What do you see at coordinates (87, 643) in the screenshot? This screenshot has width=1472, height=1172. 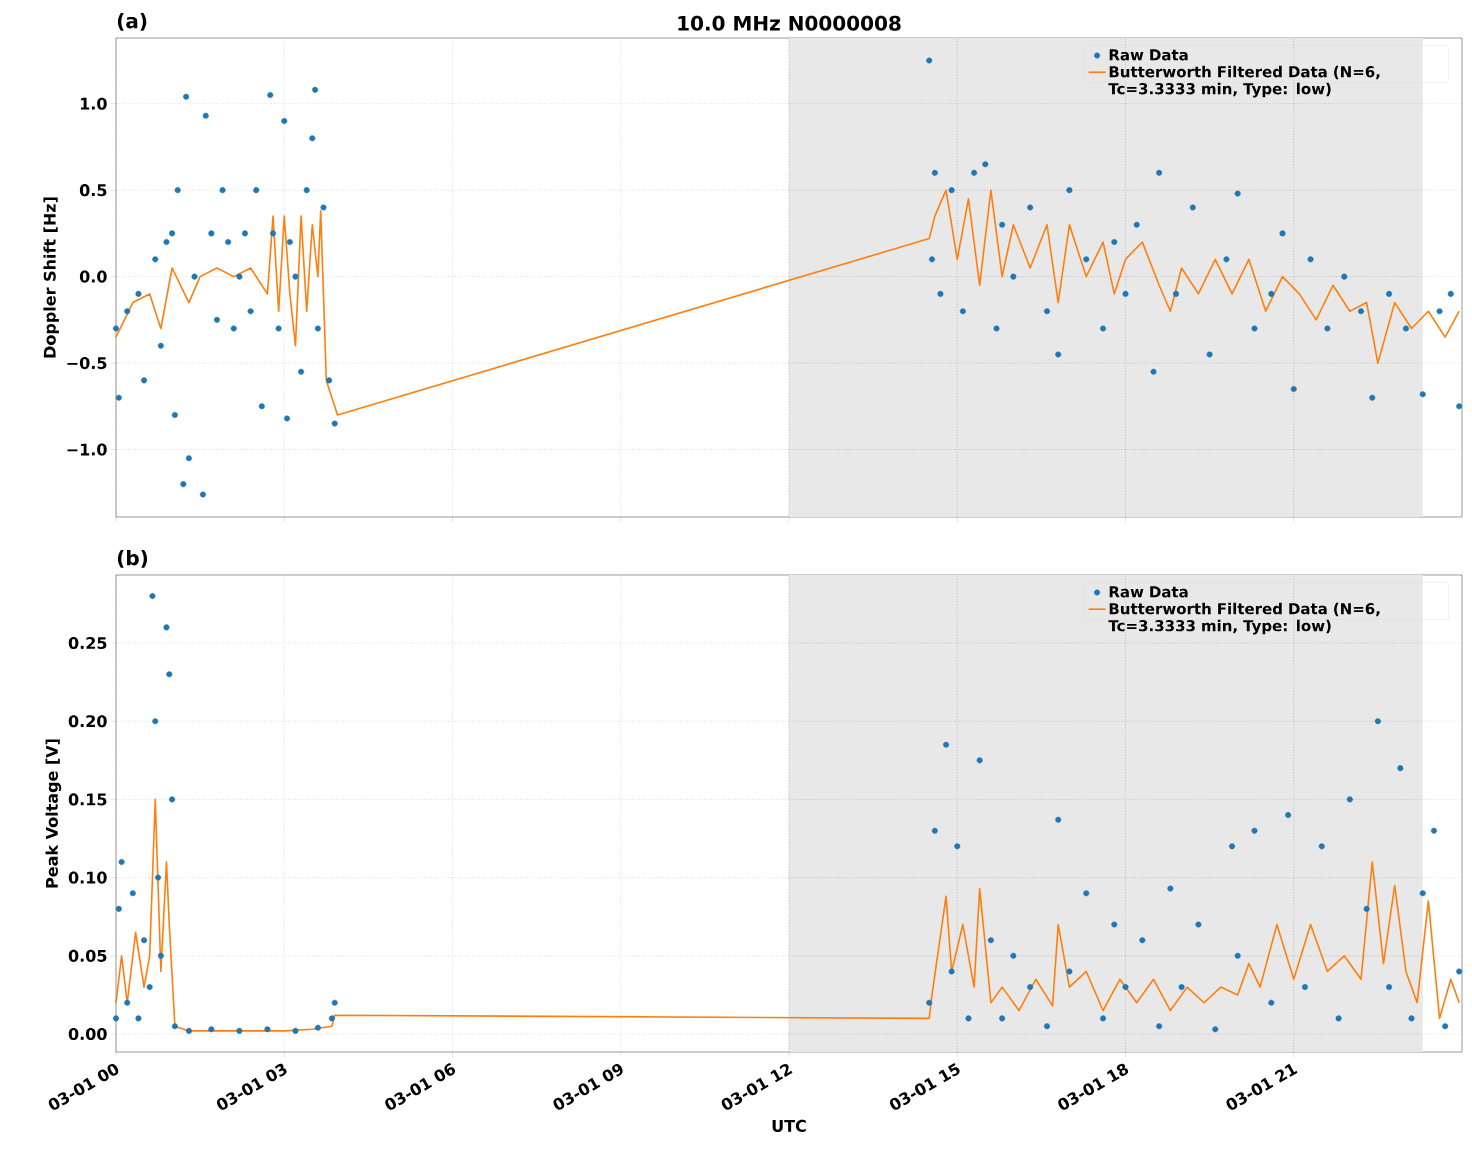 I see `y-tick-label: 0.25` at bounding box center [87, 643].